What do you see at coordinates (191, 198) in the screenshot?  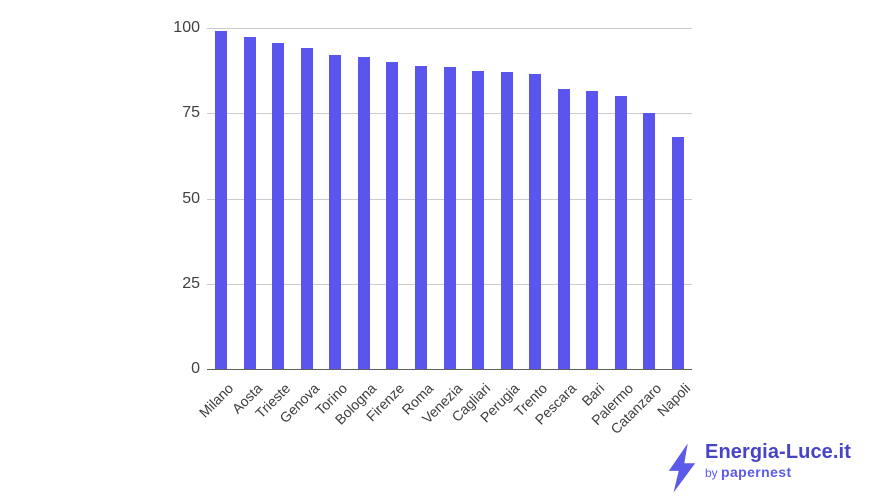 I see `y-axis-tick-label: 50` at bounding box center [191, 198].